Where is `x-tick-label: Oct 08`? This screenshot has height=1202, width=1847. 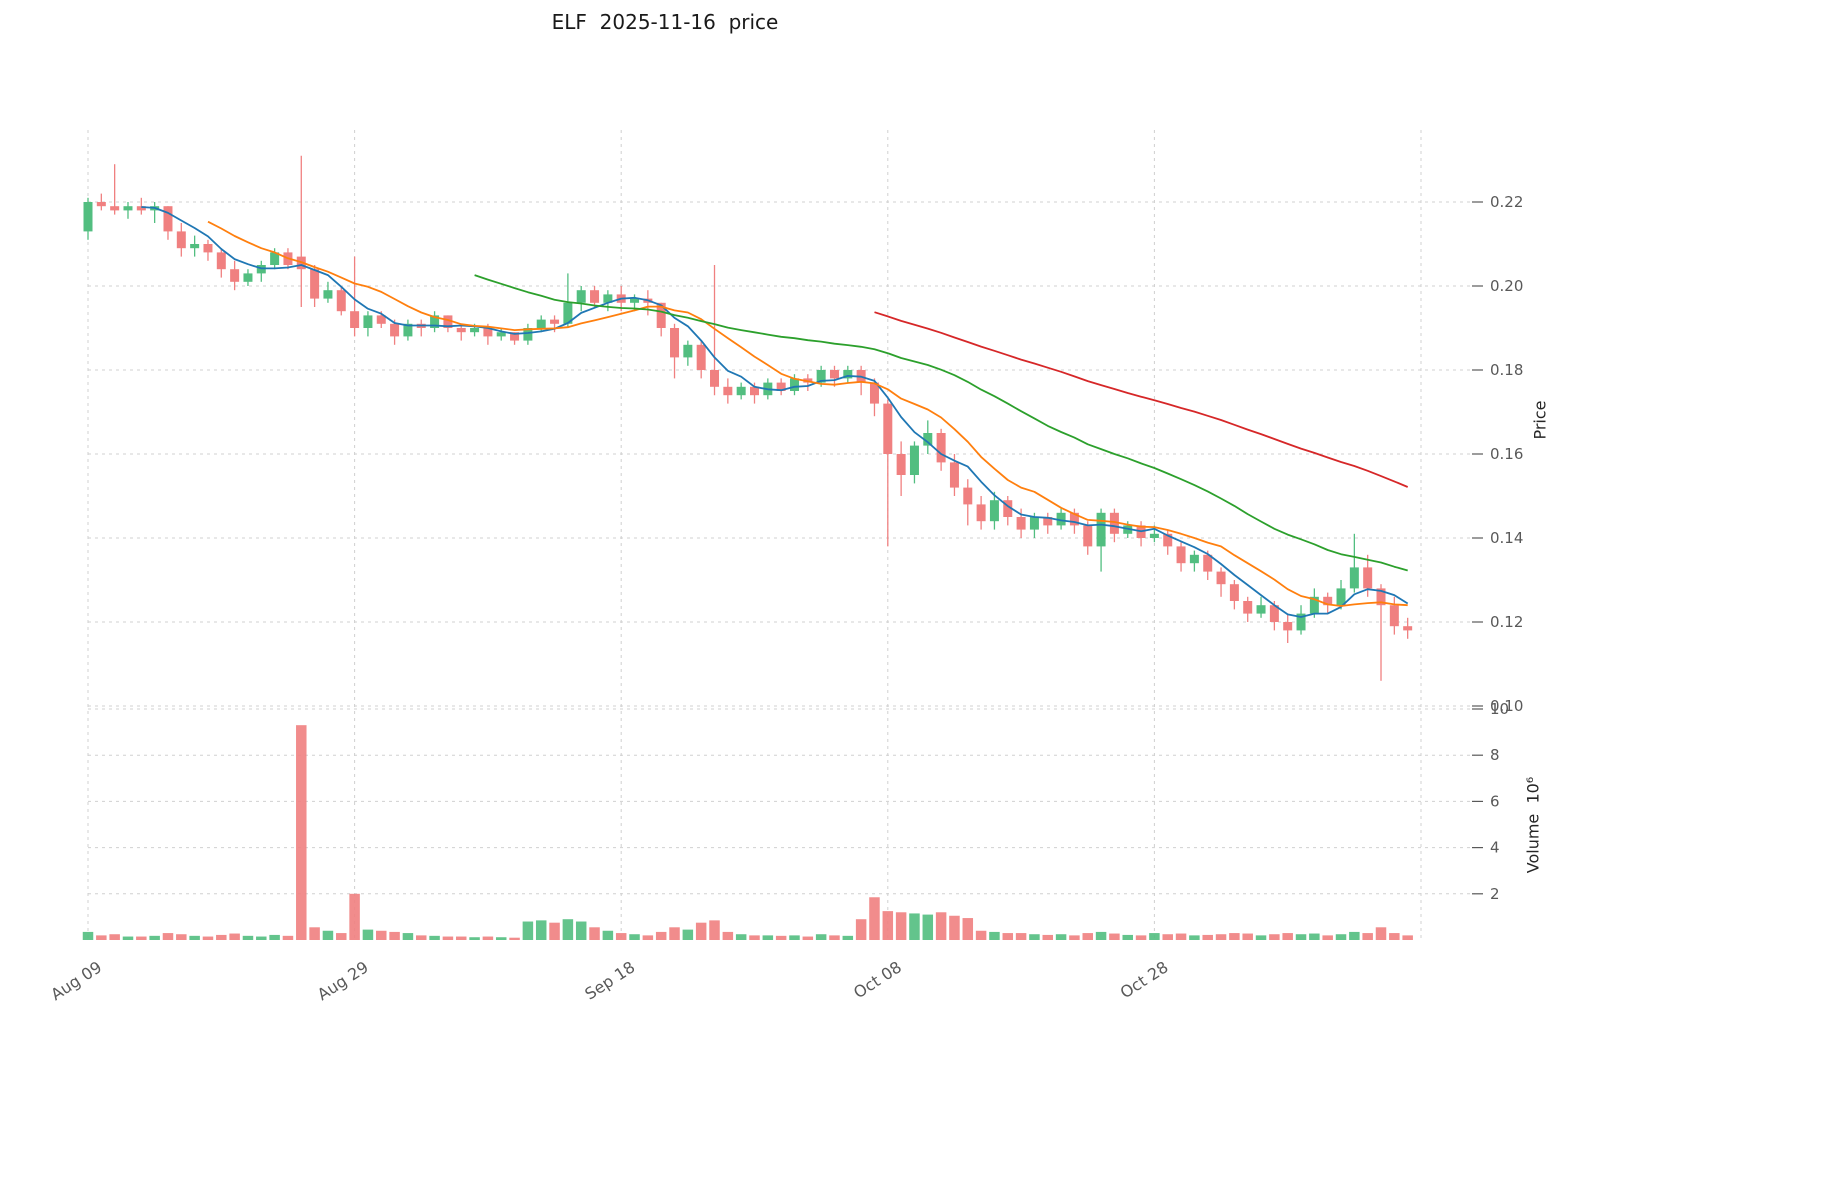 x-tick-label: Oct 08 is located at coordinates (877, 979).